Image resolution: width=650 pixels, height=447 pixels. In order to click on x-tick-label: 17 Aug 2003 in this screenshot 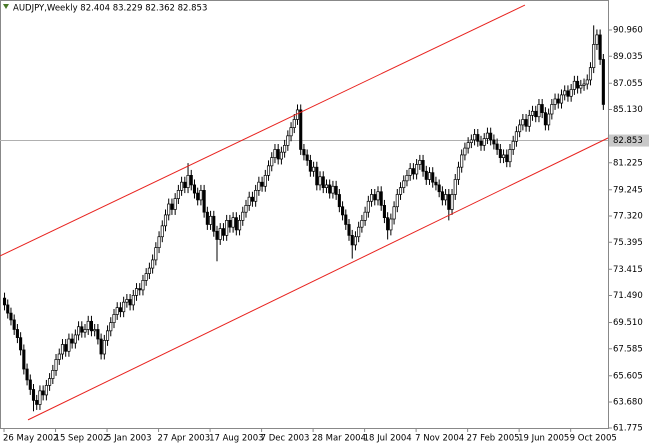, I will do `click(236, 439)`.